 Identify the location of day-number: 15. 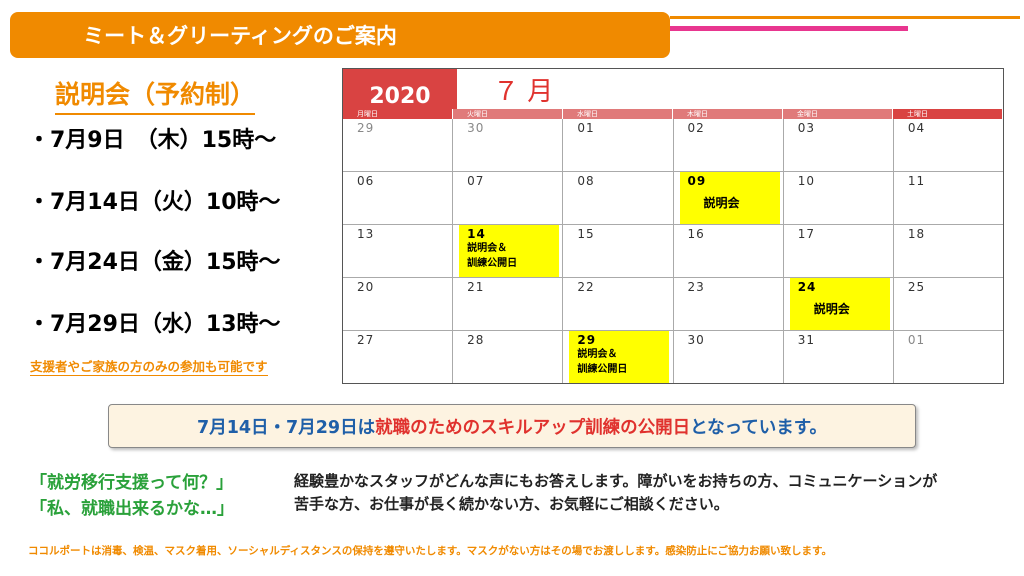
(586, 234).